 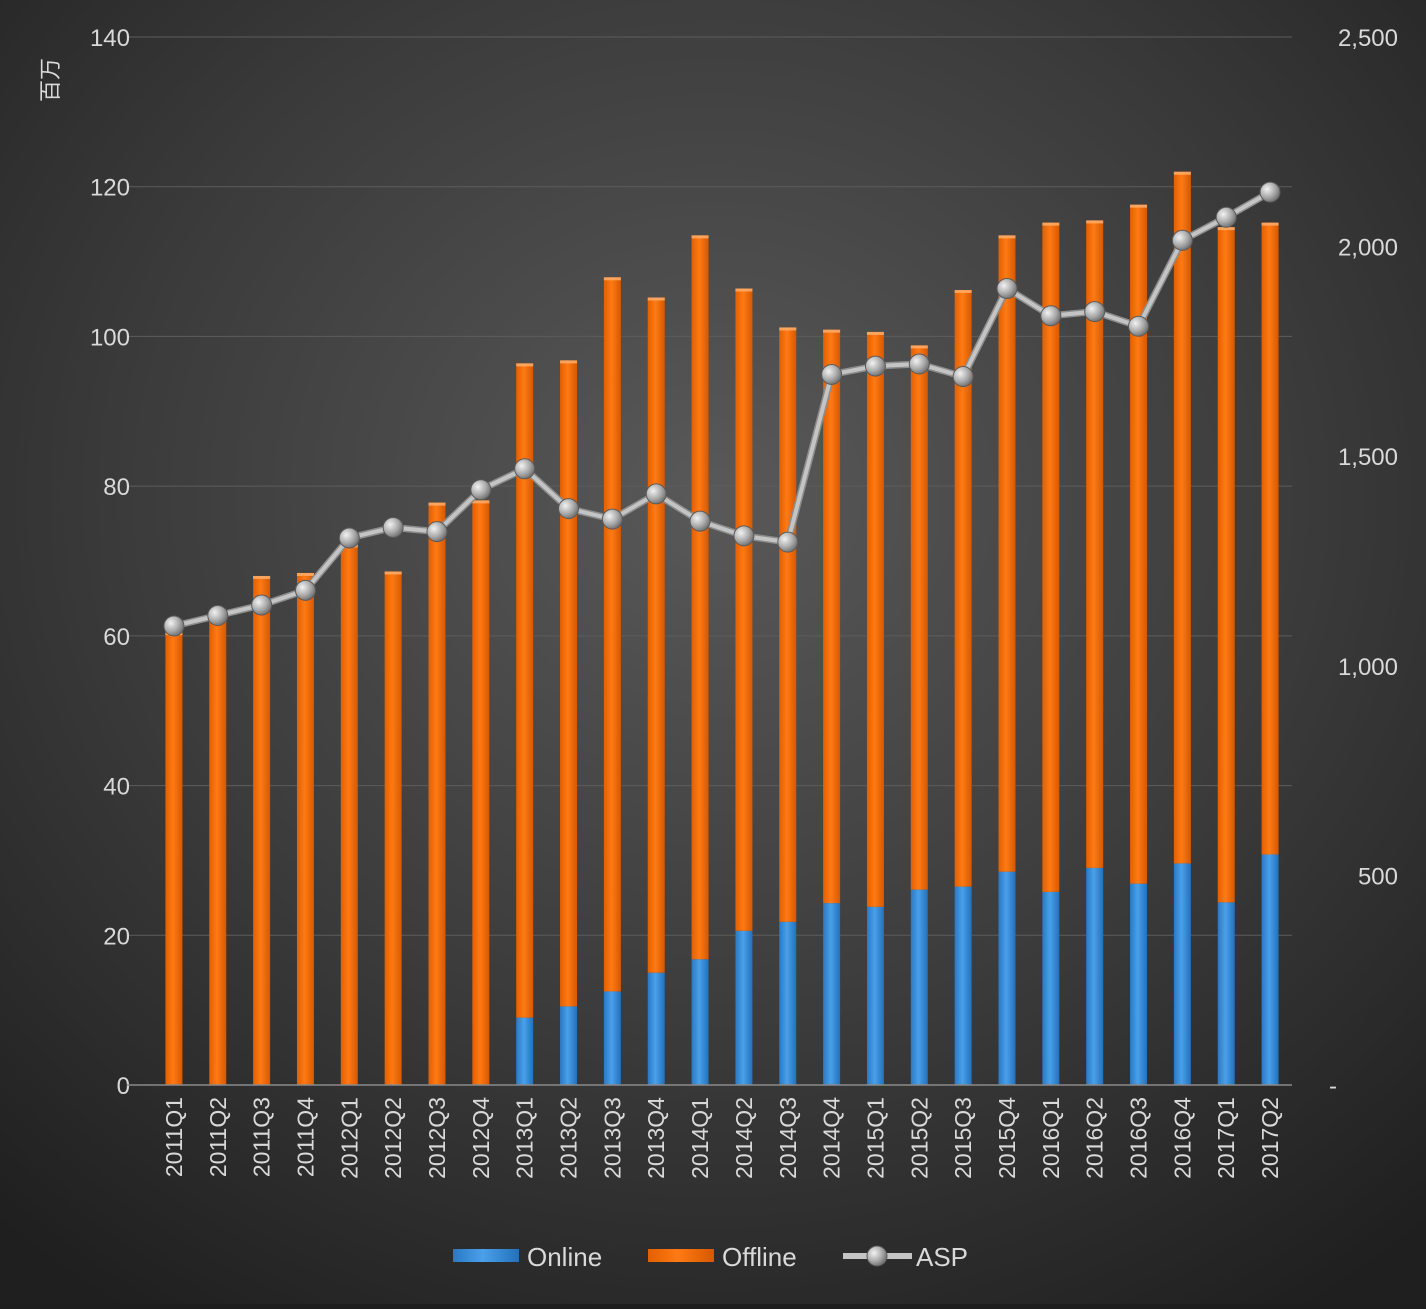 I want to click on x-tick-label: 2013Q3, so click(x=612, y=1138).